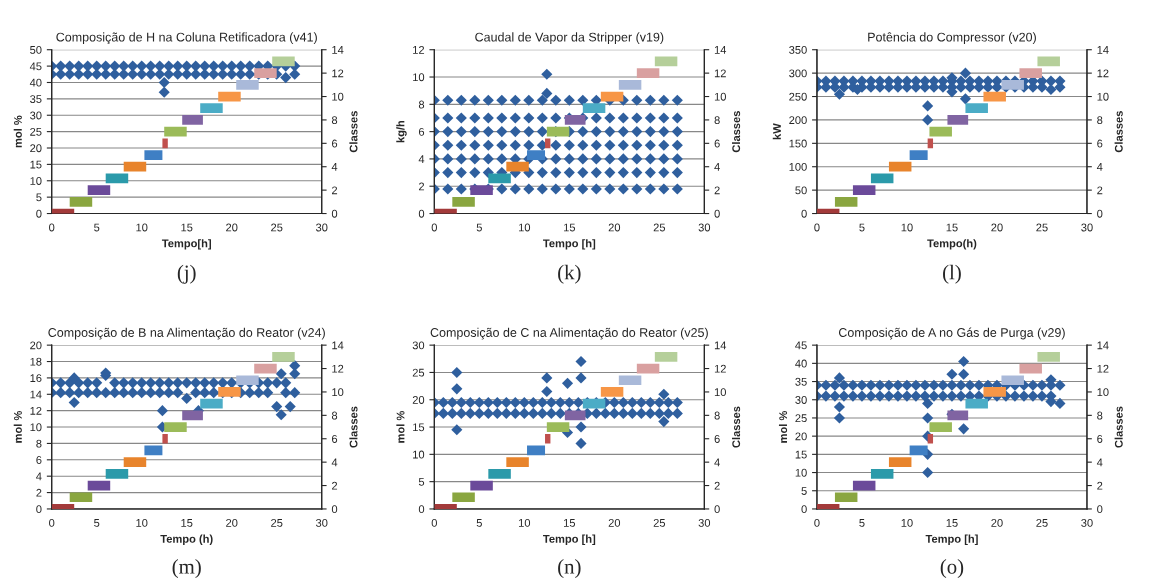 This screenshot has height=585, width=1149. What do you see at coordinates (421, 131) in the screenshot?
I see `y-tick-label: 6` at bounding box center [421, 131].